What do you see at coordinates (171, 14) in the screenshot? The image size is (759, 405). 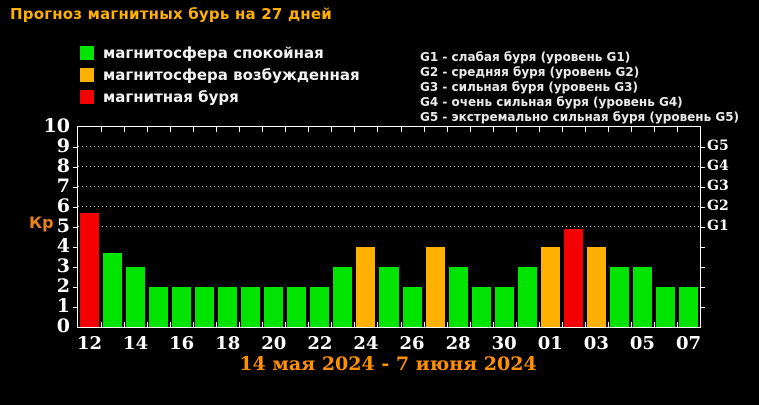 I see `page-title: Прогноз магнитных бурь на 27 дней` at bounding box center [171, 14].